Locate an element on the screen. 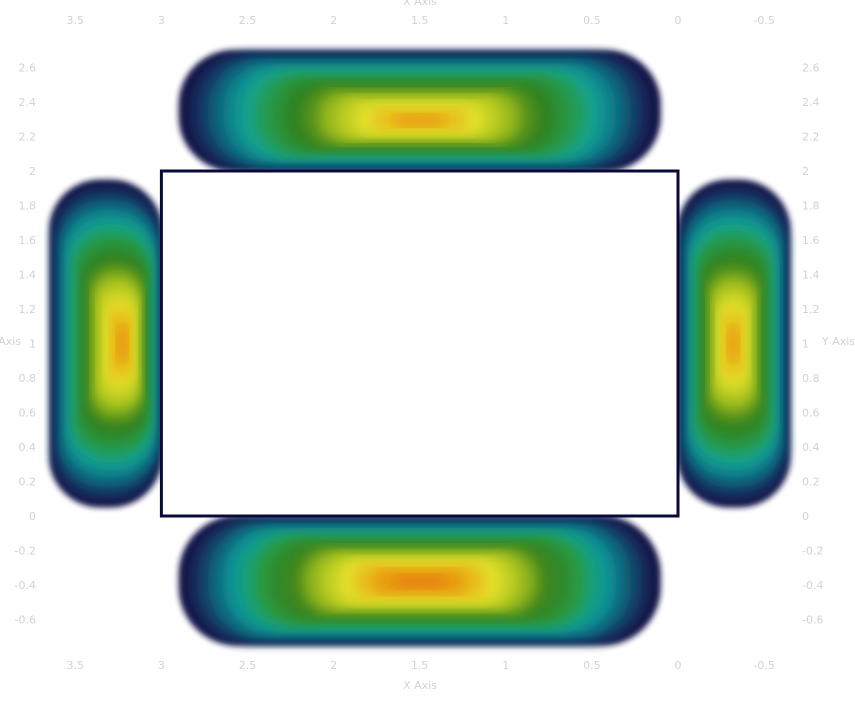  y-tick-right: 0.4 is located at coordinates (811, 447).